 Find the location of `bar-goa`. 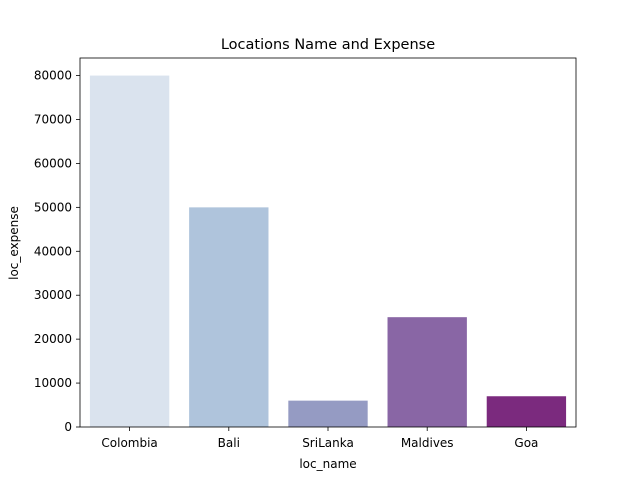

bar-goa is located at coordinates (526, 411).